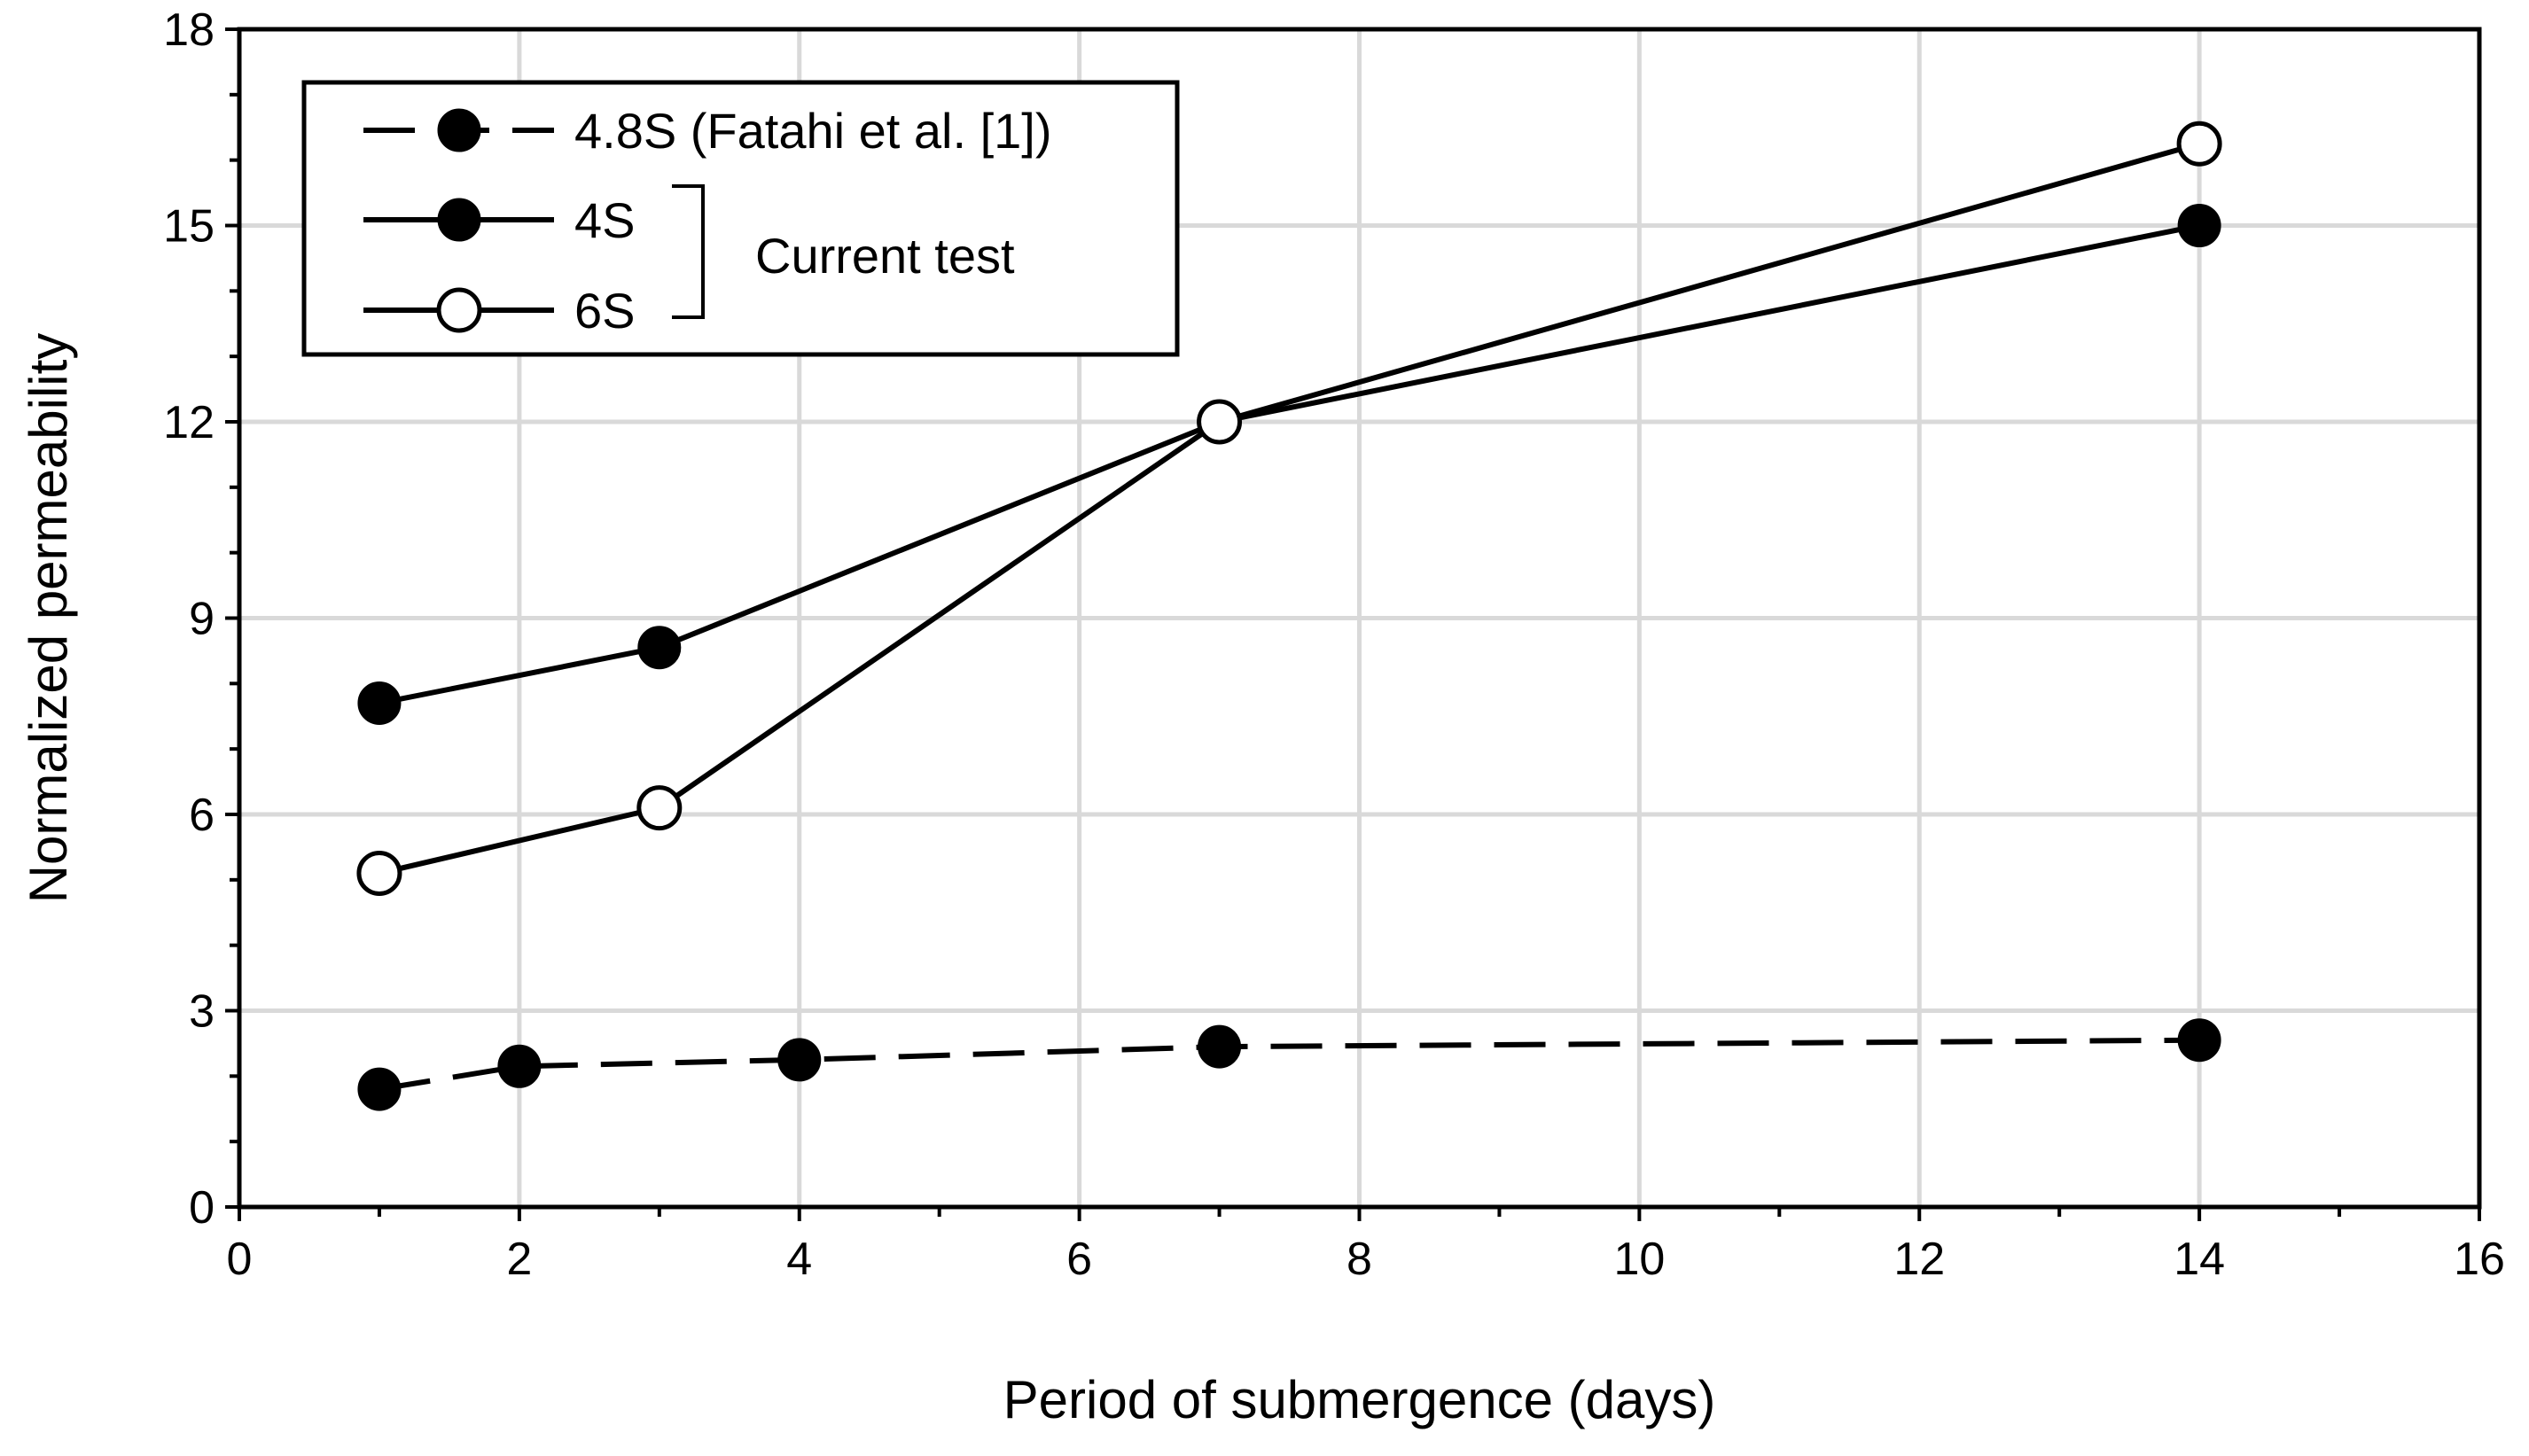  What do you see at coordinates (1359, 1399) in the screenshot?
I see `x-axis-title: Period of submergence (days)` at bounding box center [1359, 1399].